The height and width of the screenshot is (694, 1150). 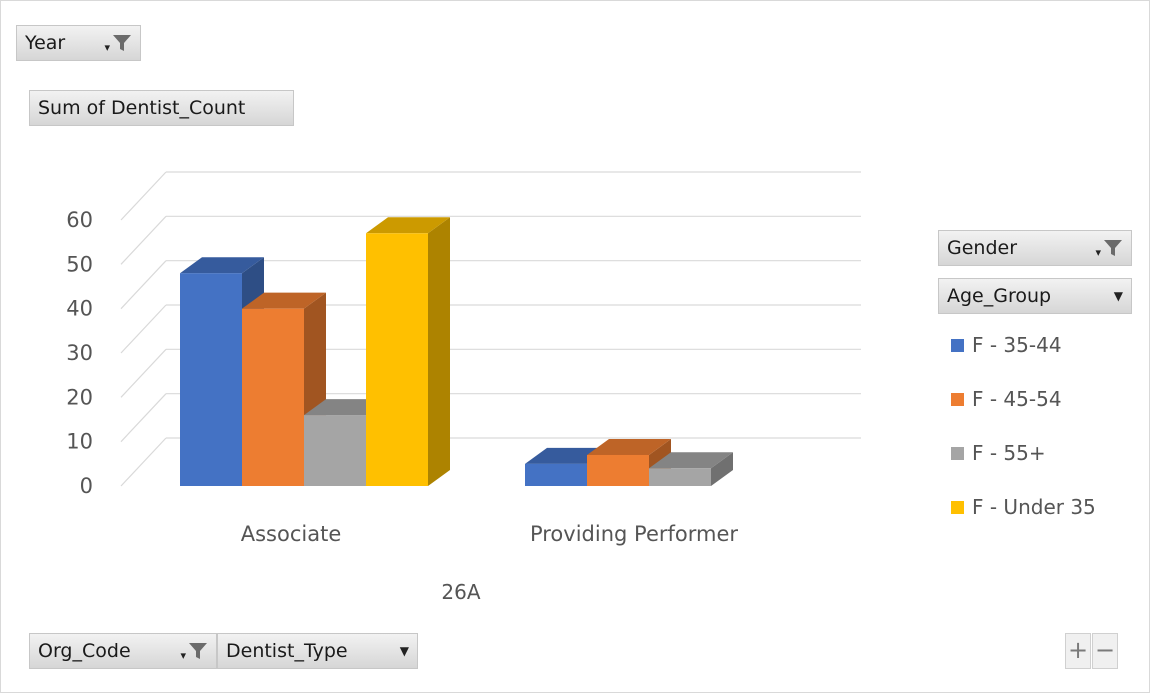 I want to click on gender-filter-label: Gender, so click(x=982, y=248).